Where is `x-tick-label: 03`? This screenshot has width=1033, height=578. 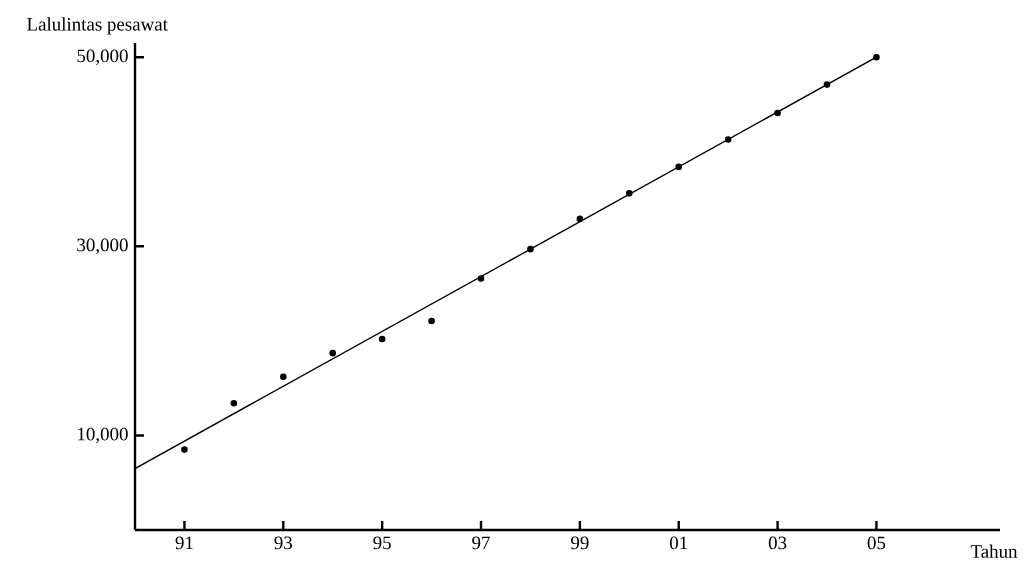
x-tick-label: 03 is located at coordinates (777, 543).